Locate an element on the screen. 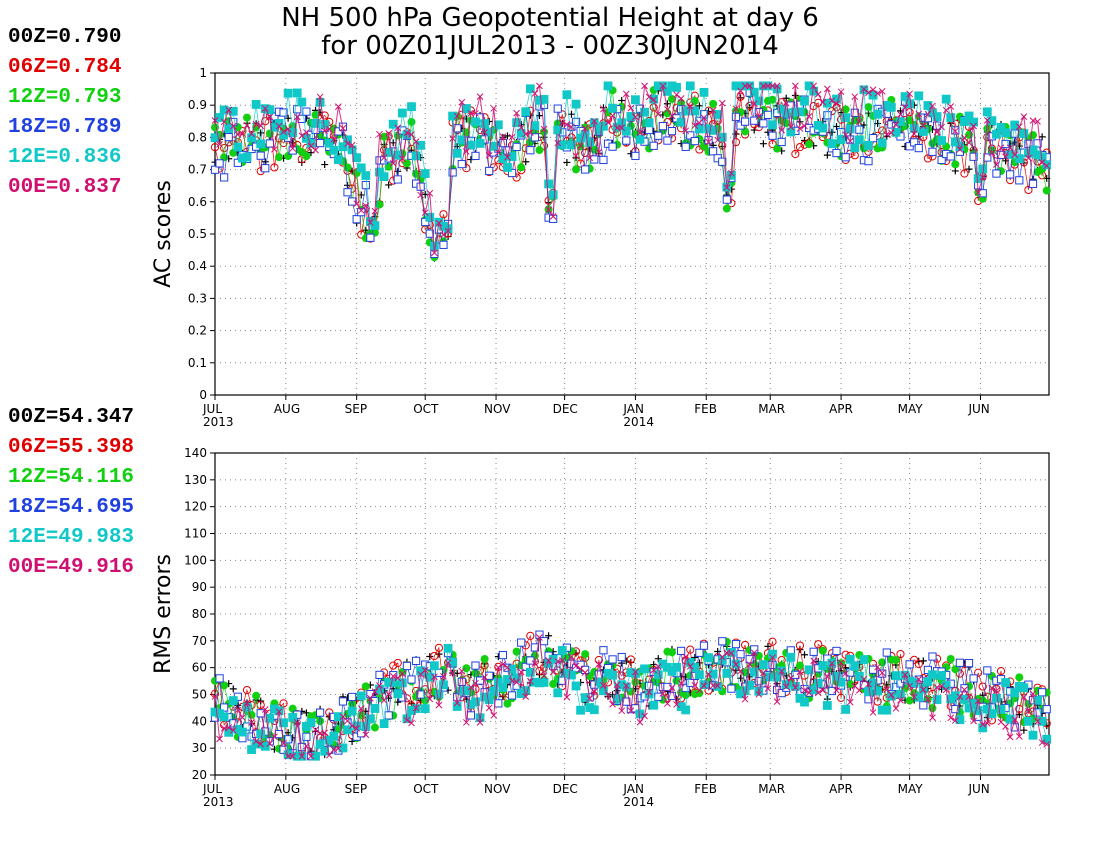 This screenshot has width=1100, height=850. rms-legend-item: 00Z=54.347 is located at coordinates (71, 417).